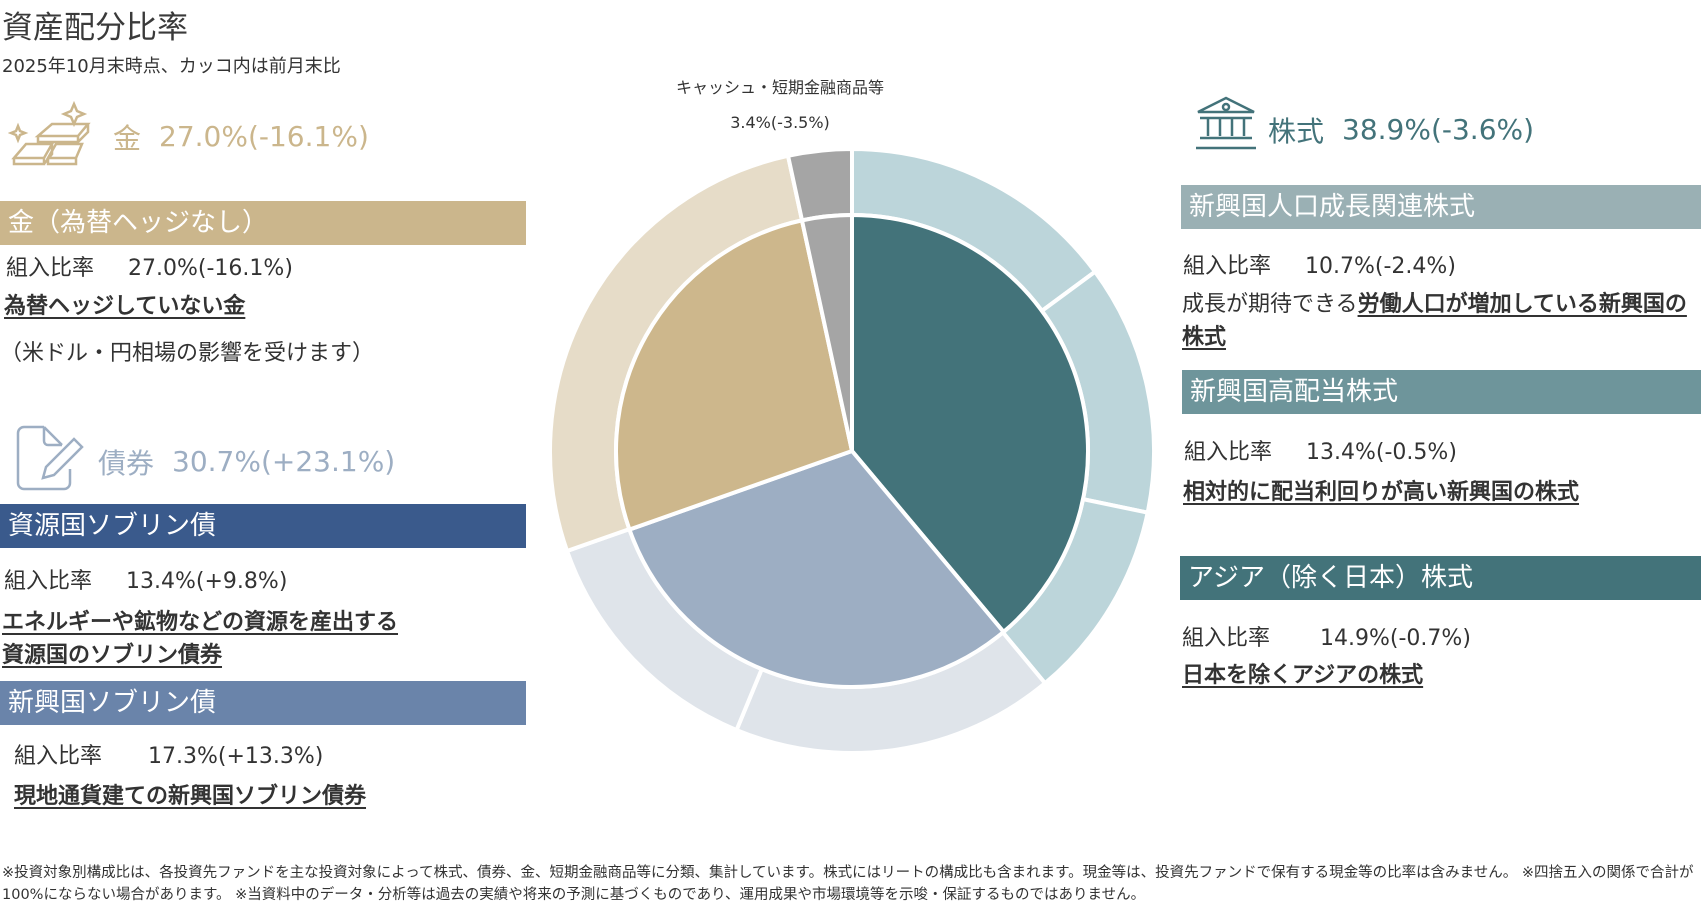 The height and width of the screenshot is (910, 1703). I want to click on fund-description: 為替ヘッジしていない金, so click(124, 306).